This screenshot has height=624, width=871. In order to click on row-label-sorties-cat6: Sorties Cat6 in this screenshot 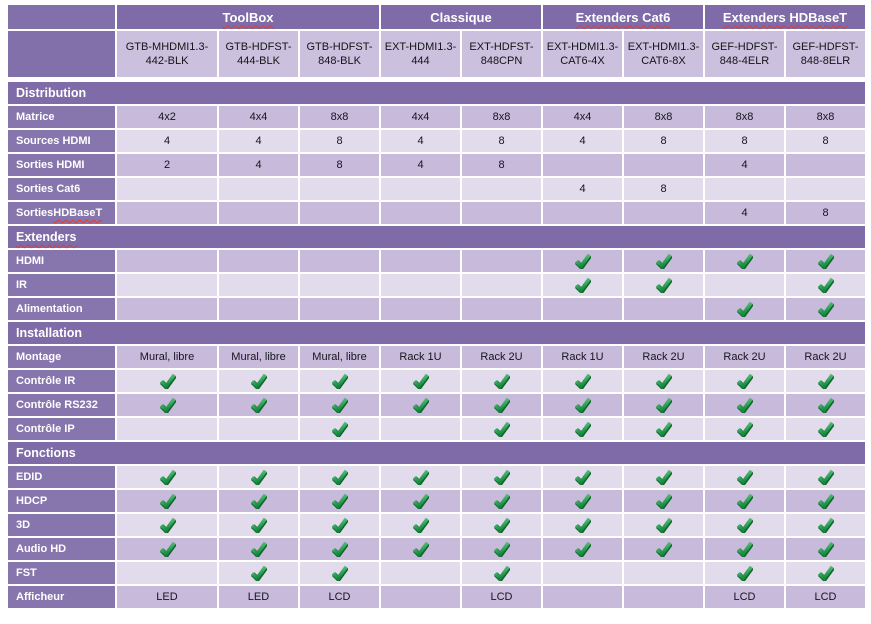, I will do `click(61, 189)`.